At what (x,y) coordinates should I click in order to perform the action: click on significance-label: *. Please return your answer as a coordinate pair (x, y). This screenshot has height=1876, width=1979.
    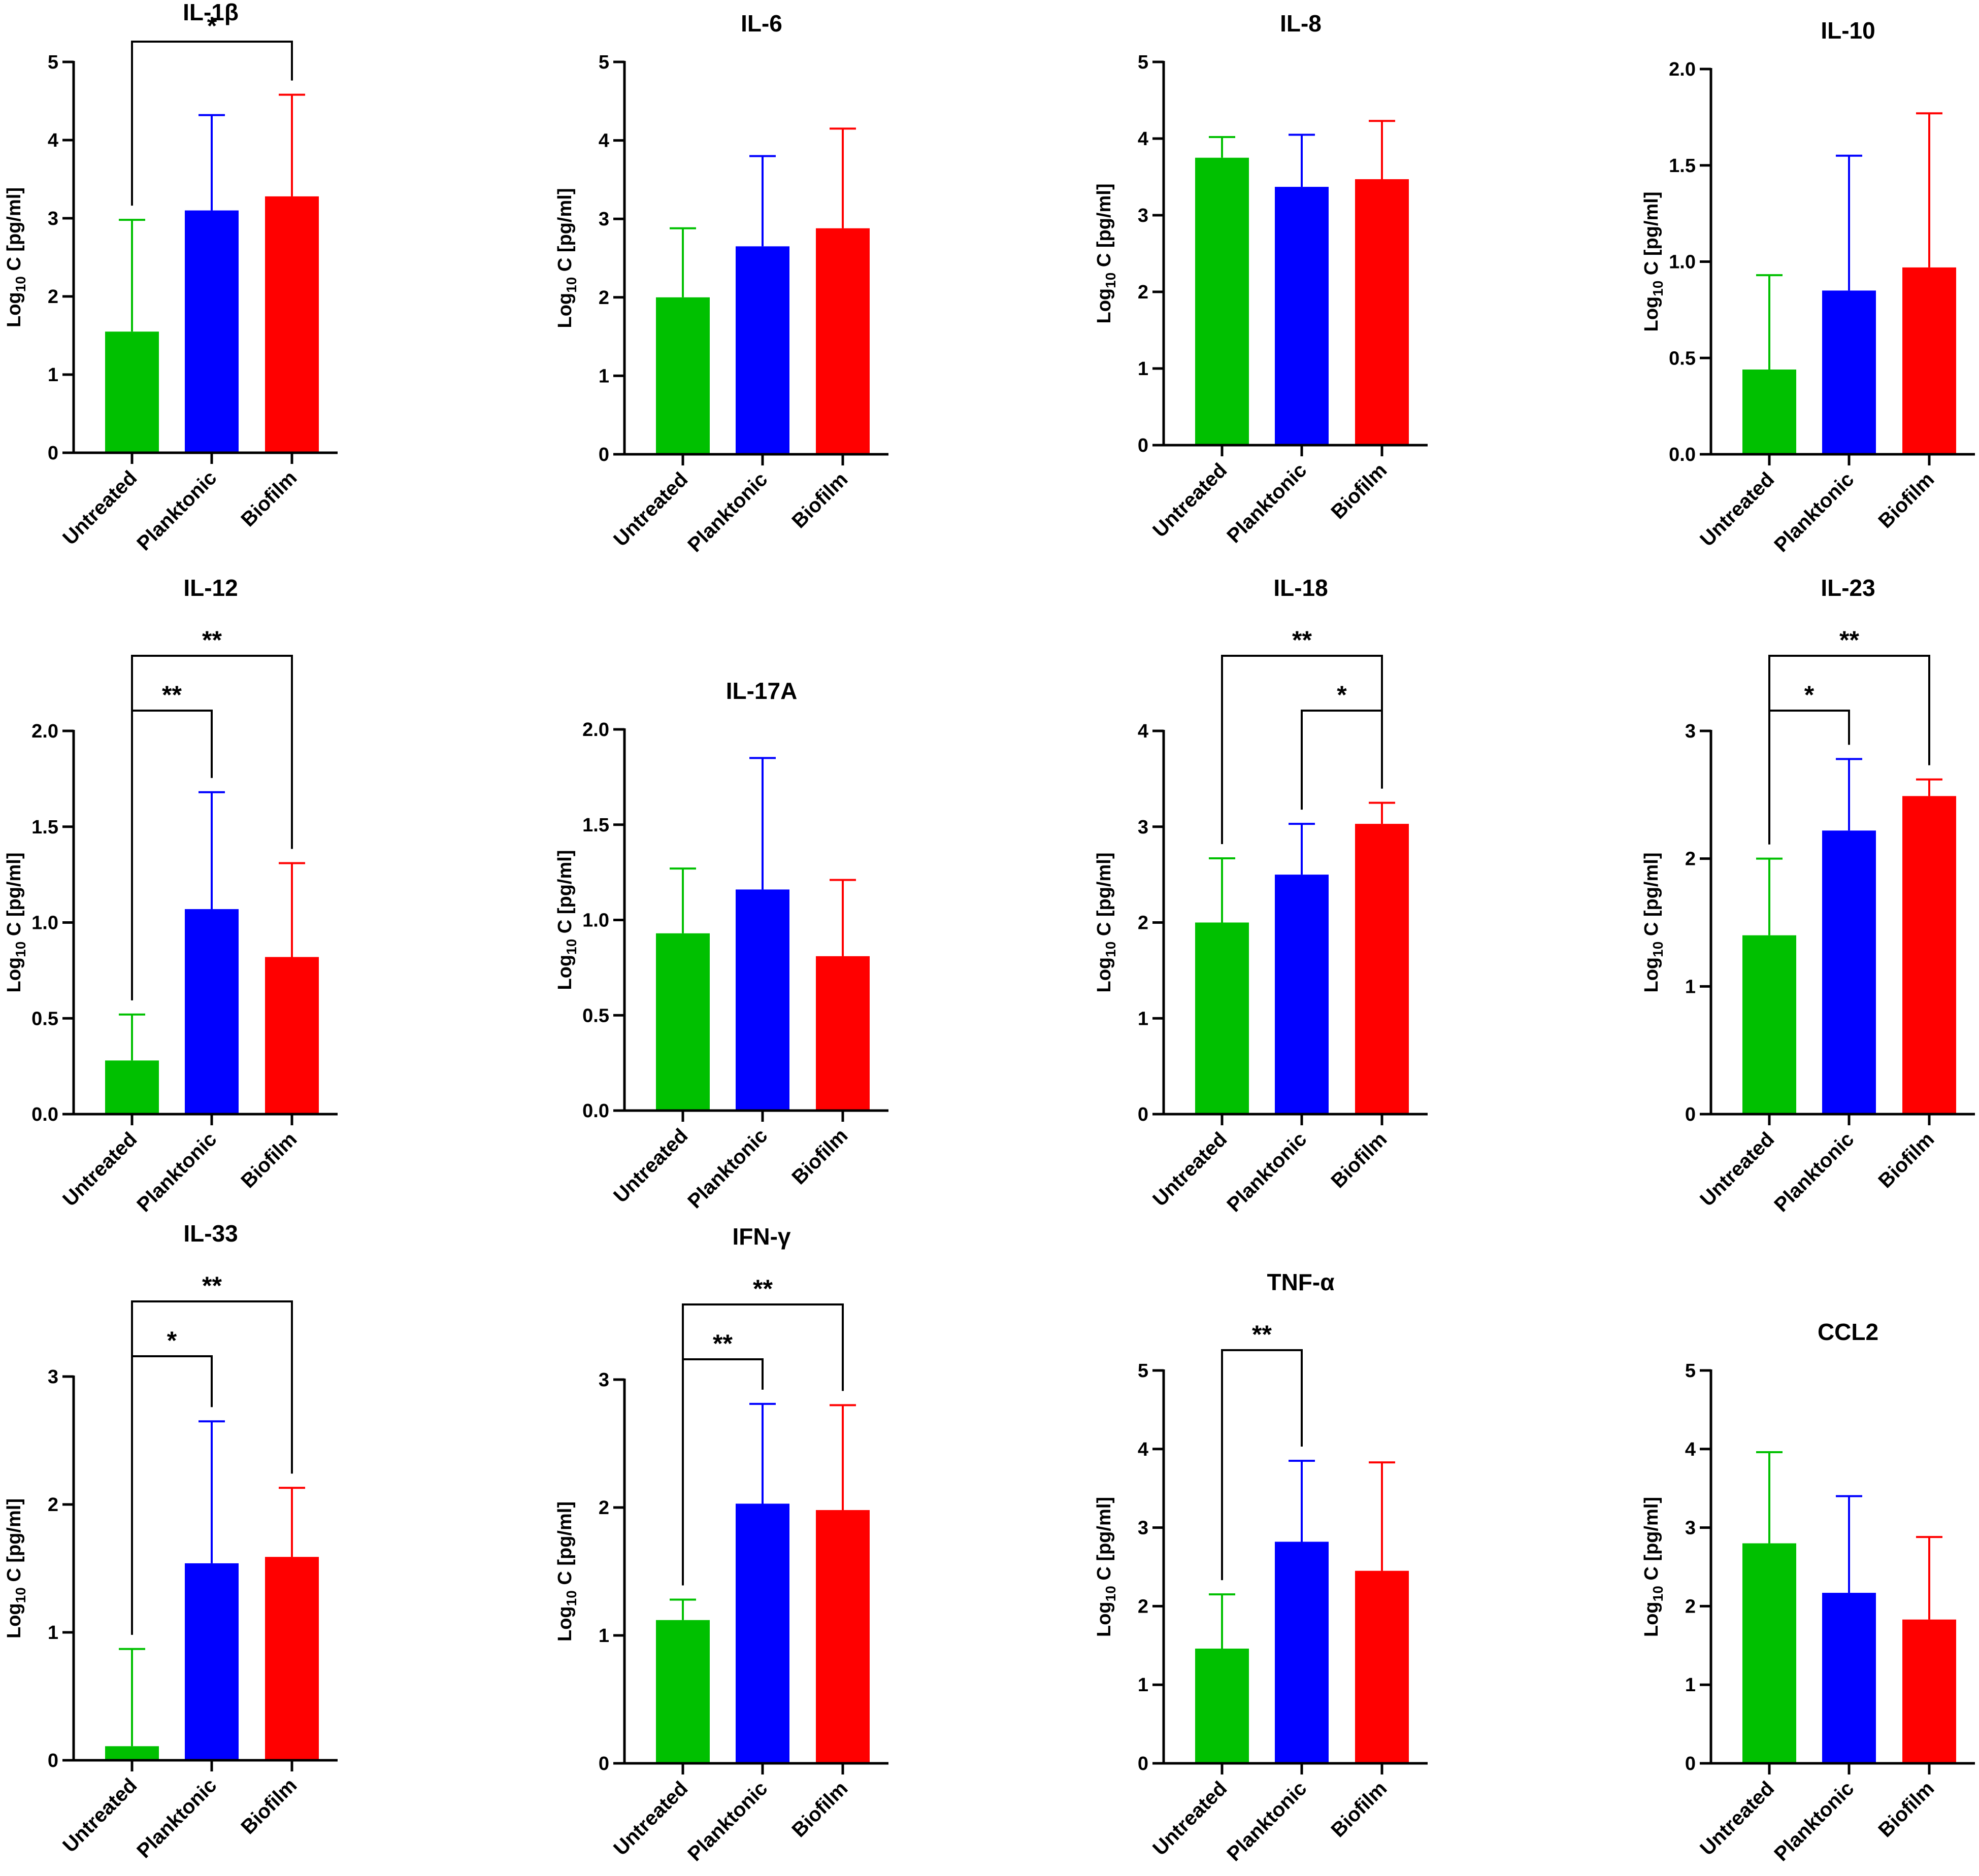
    Looking at the image, I should click on (1809, 695).